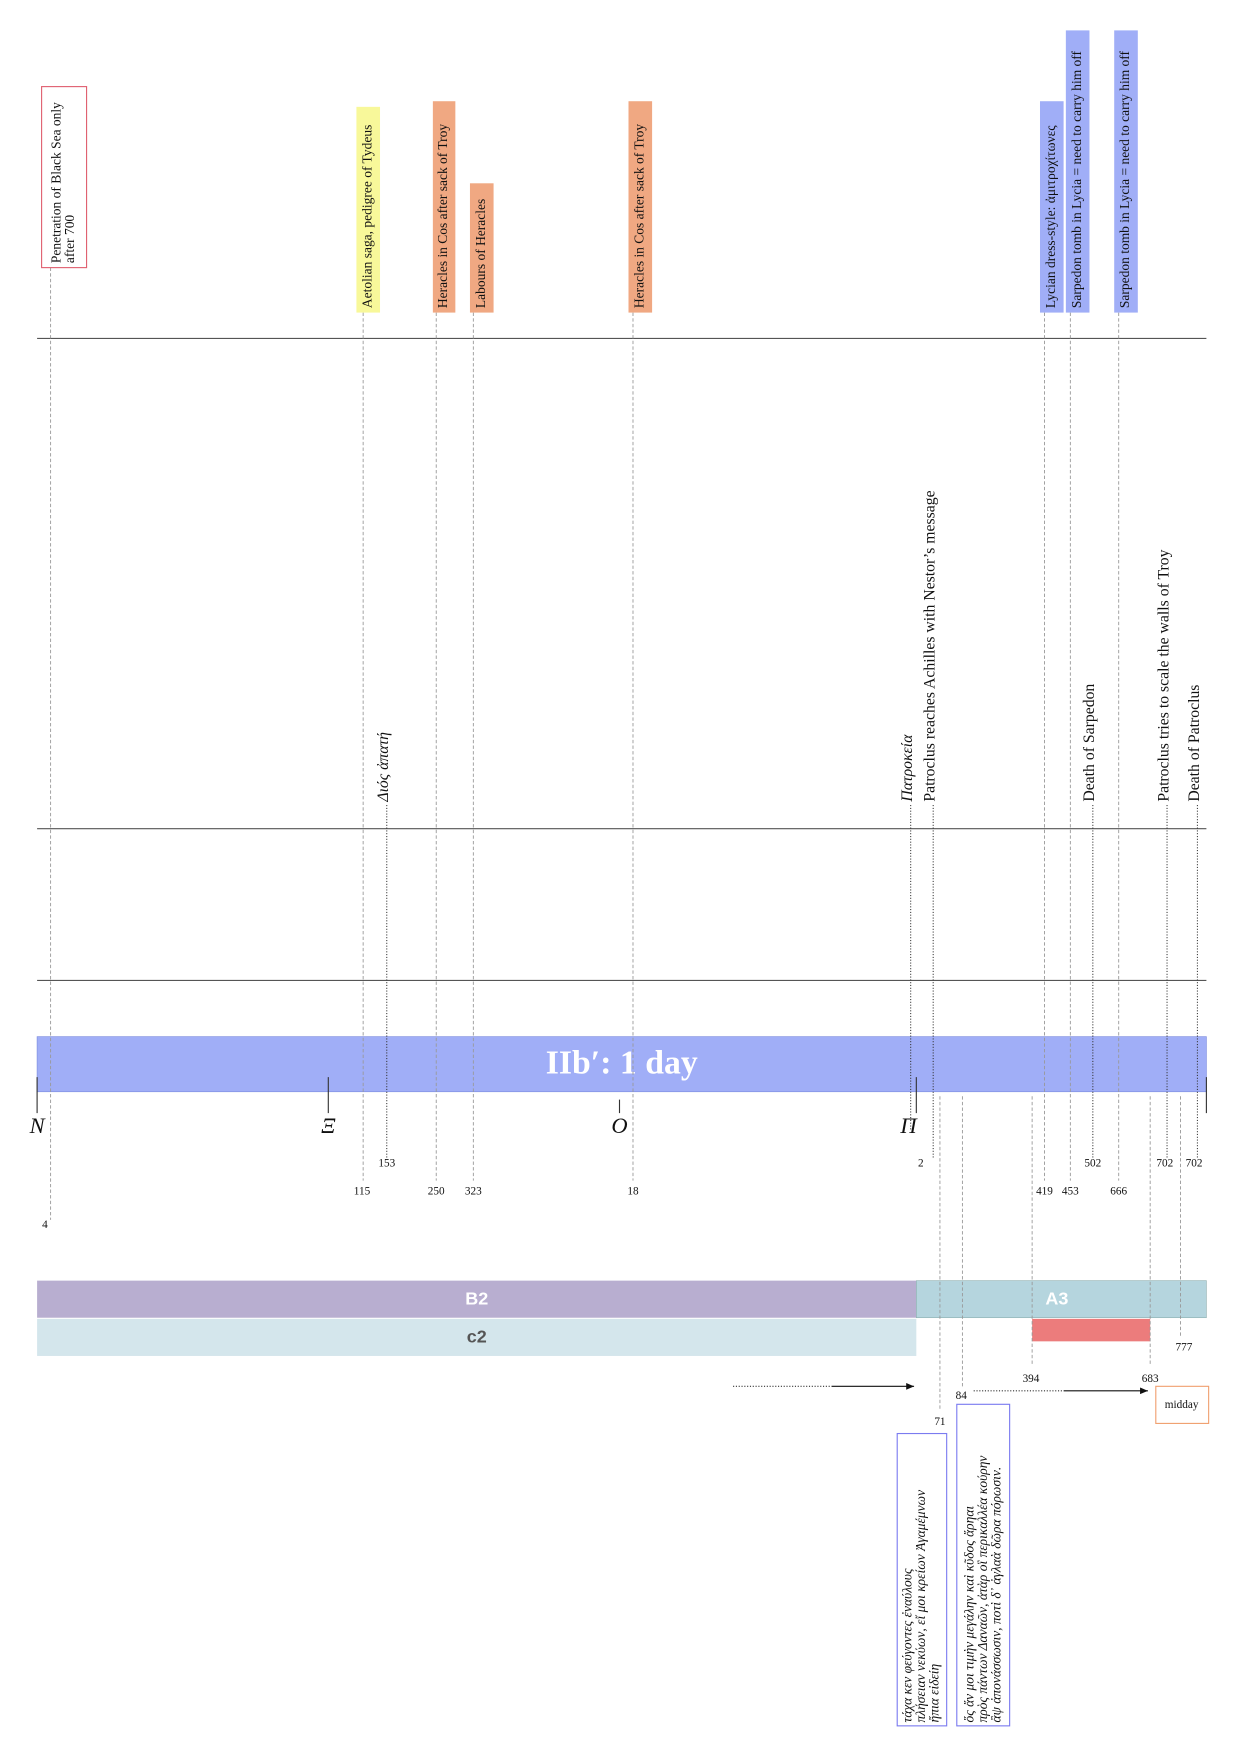 The image size is (1239, 1754). I want to click on segment-number: 71, so click(939, 1422).